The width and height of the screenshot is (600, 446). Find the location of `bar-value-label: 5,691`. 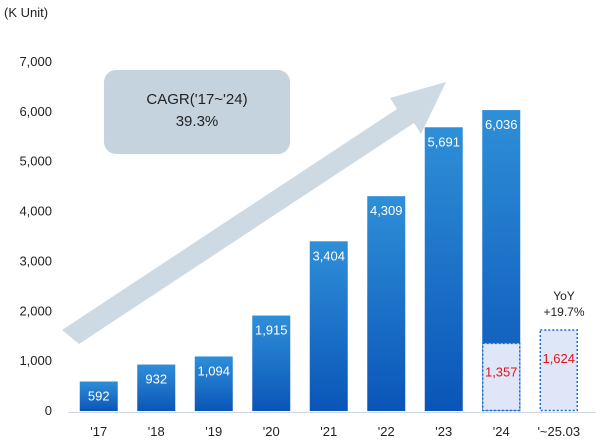

bar-value-label: 5,691 is located at coordinates (443, 141).